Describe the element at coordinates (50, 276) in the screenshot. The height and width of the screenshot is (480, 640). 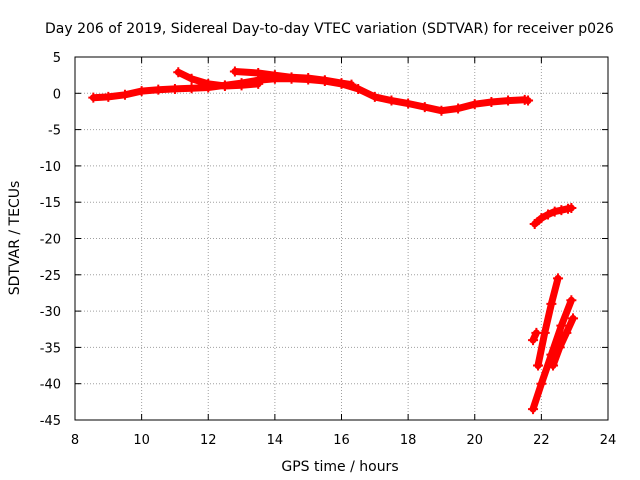
I see `y-tick-label: -25` at that location.